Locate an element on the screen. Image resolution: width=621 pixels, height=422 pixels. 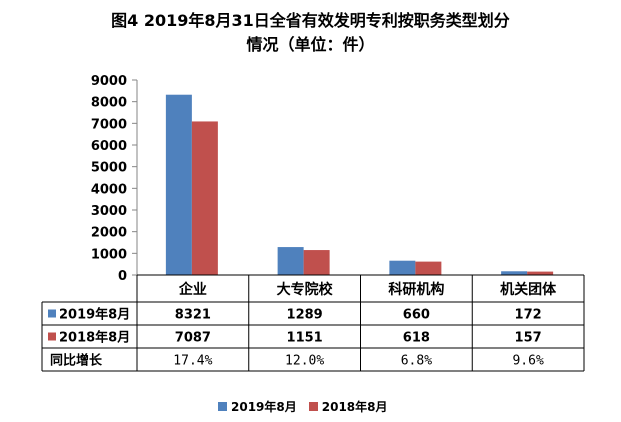
y-tick-label: 1000 is located at coordinates (109, 254).